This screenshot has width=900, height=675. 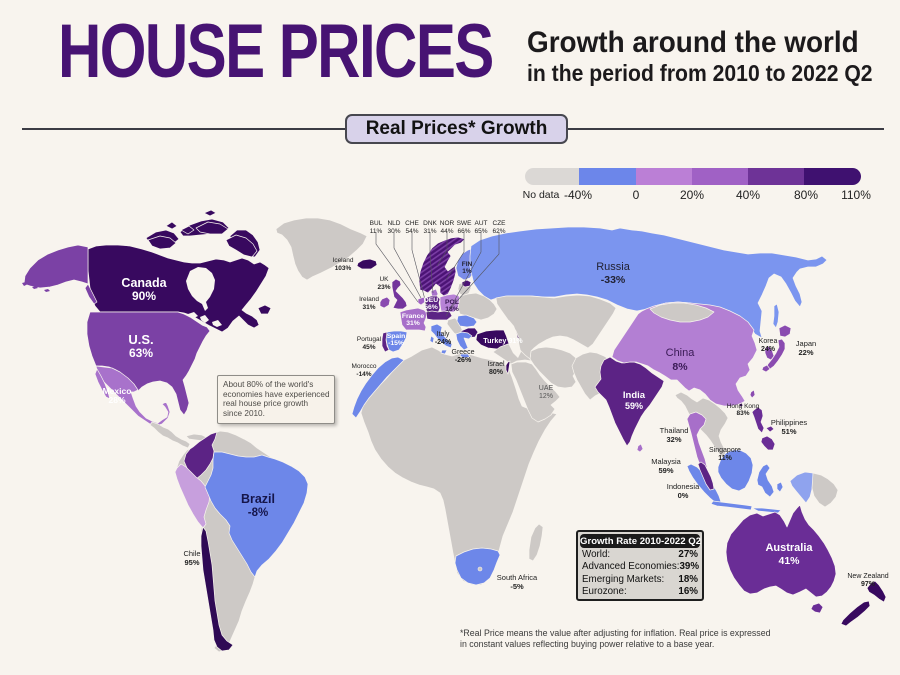 I want to click on svg-text: Canada, so click(x=144, y=283).